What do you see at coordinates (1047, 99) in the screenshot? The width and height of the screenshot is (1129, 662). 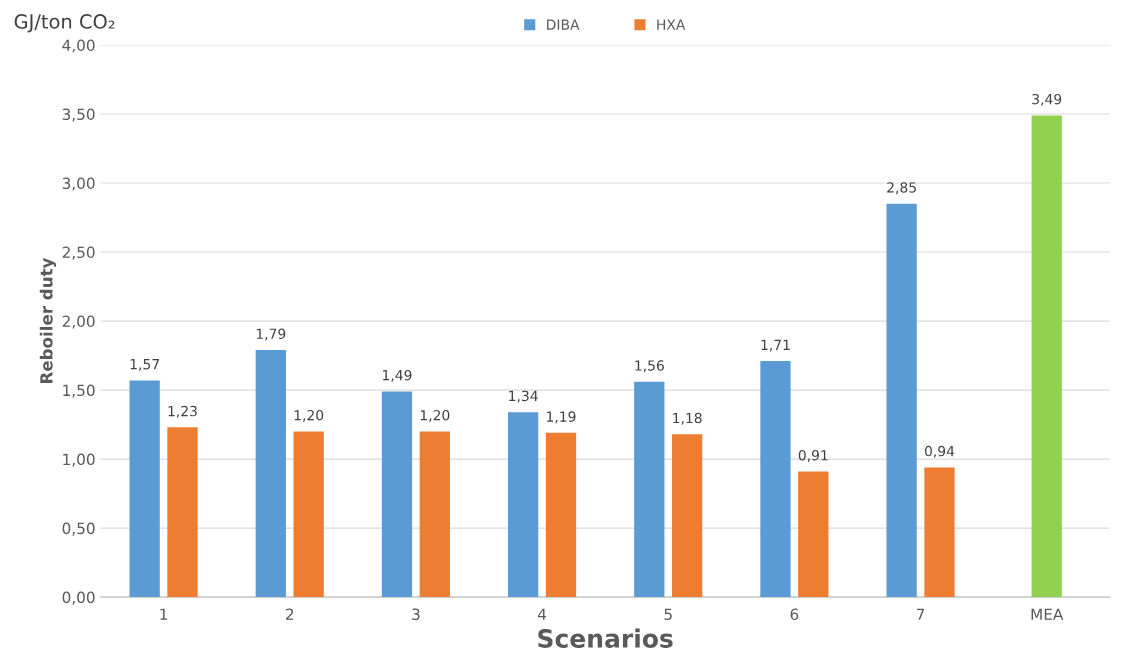 I see `data-label: 3,49` at bounding box center [1047, 99].